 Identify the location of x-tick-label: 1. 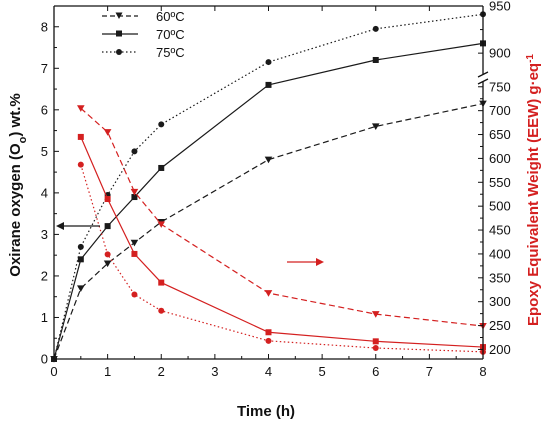
(107, 371).